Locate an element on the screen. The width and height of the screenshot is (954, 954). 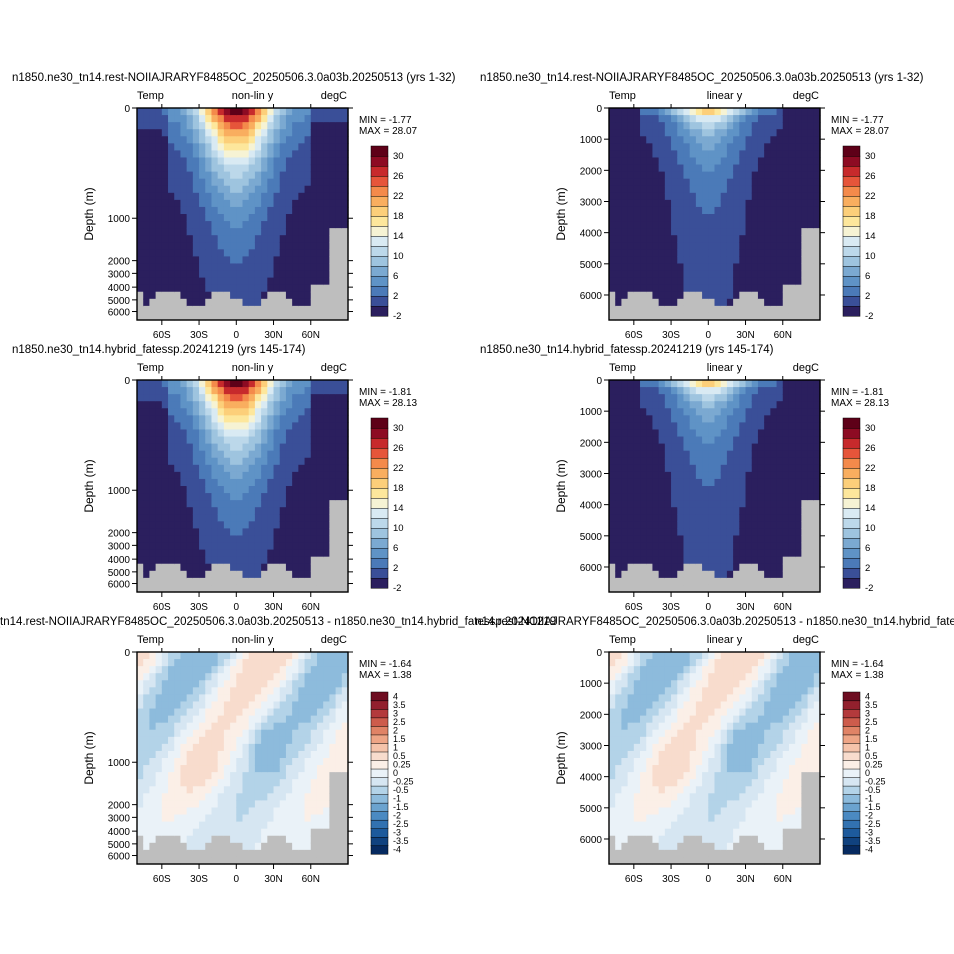
x-tick-label: 60S is located at coordinates (634, 335).